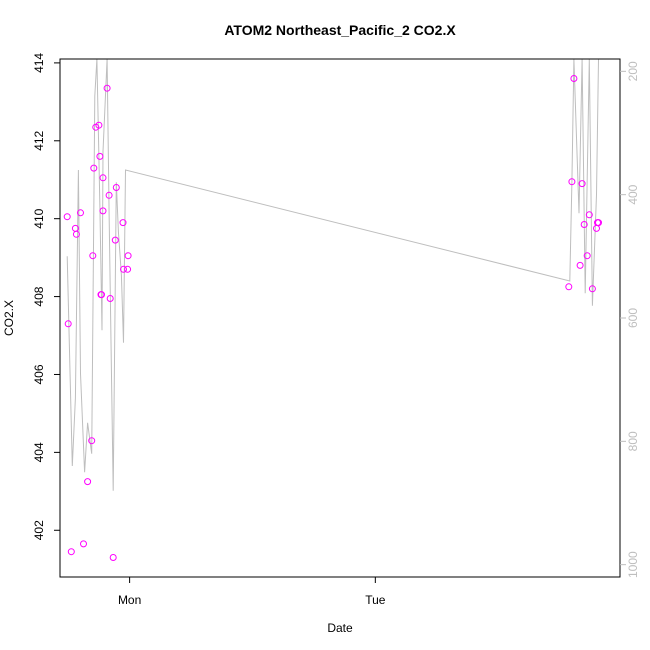  I want to click on y-tick-label: 412, so click(39, 140).